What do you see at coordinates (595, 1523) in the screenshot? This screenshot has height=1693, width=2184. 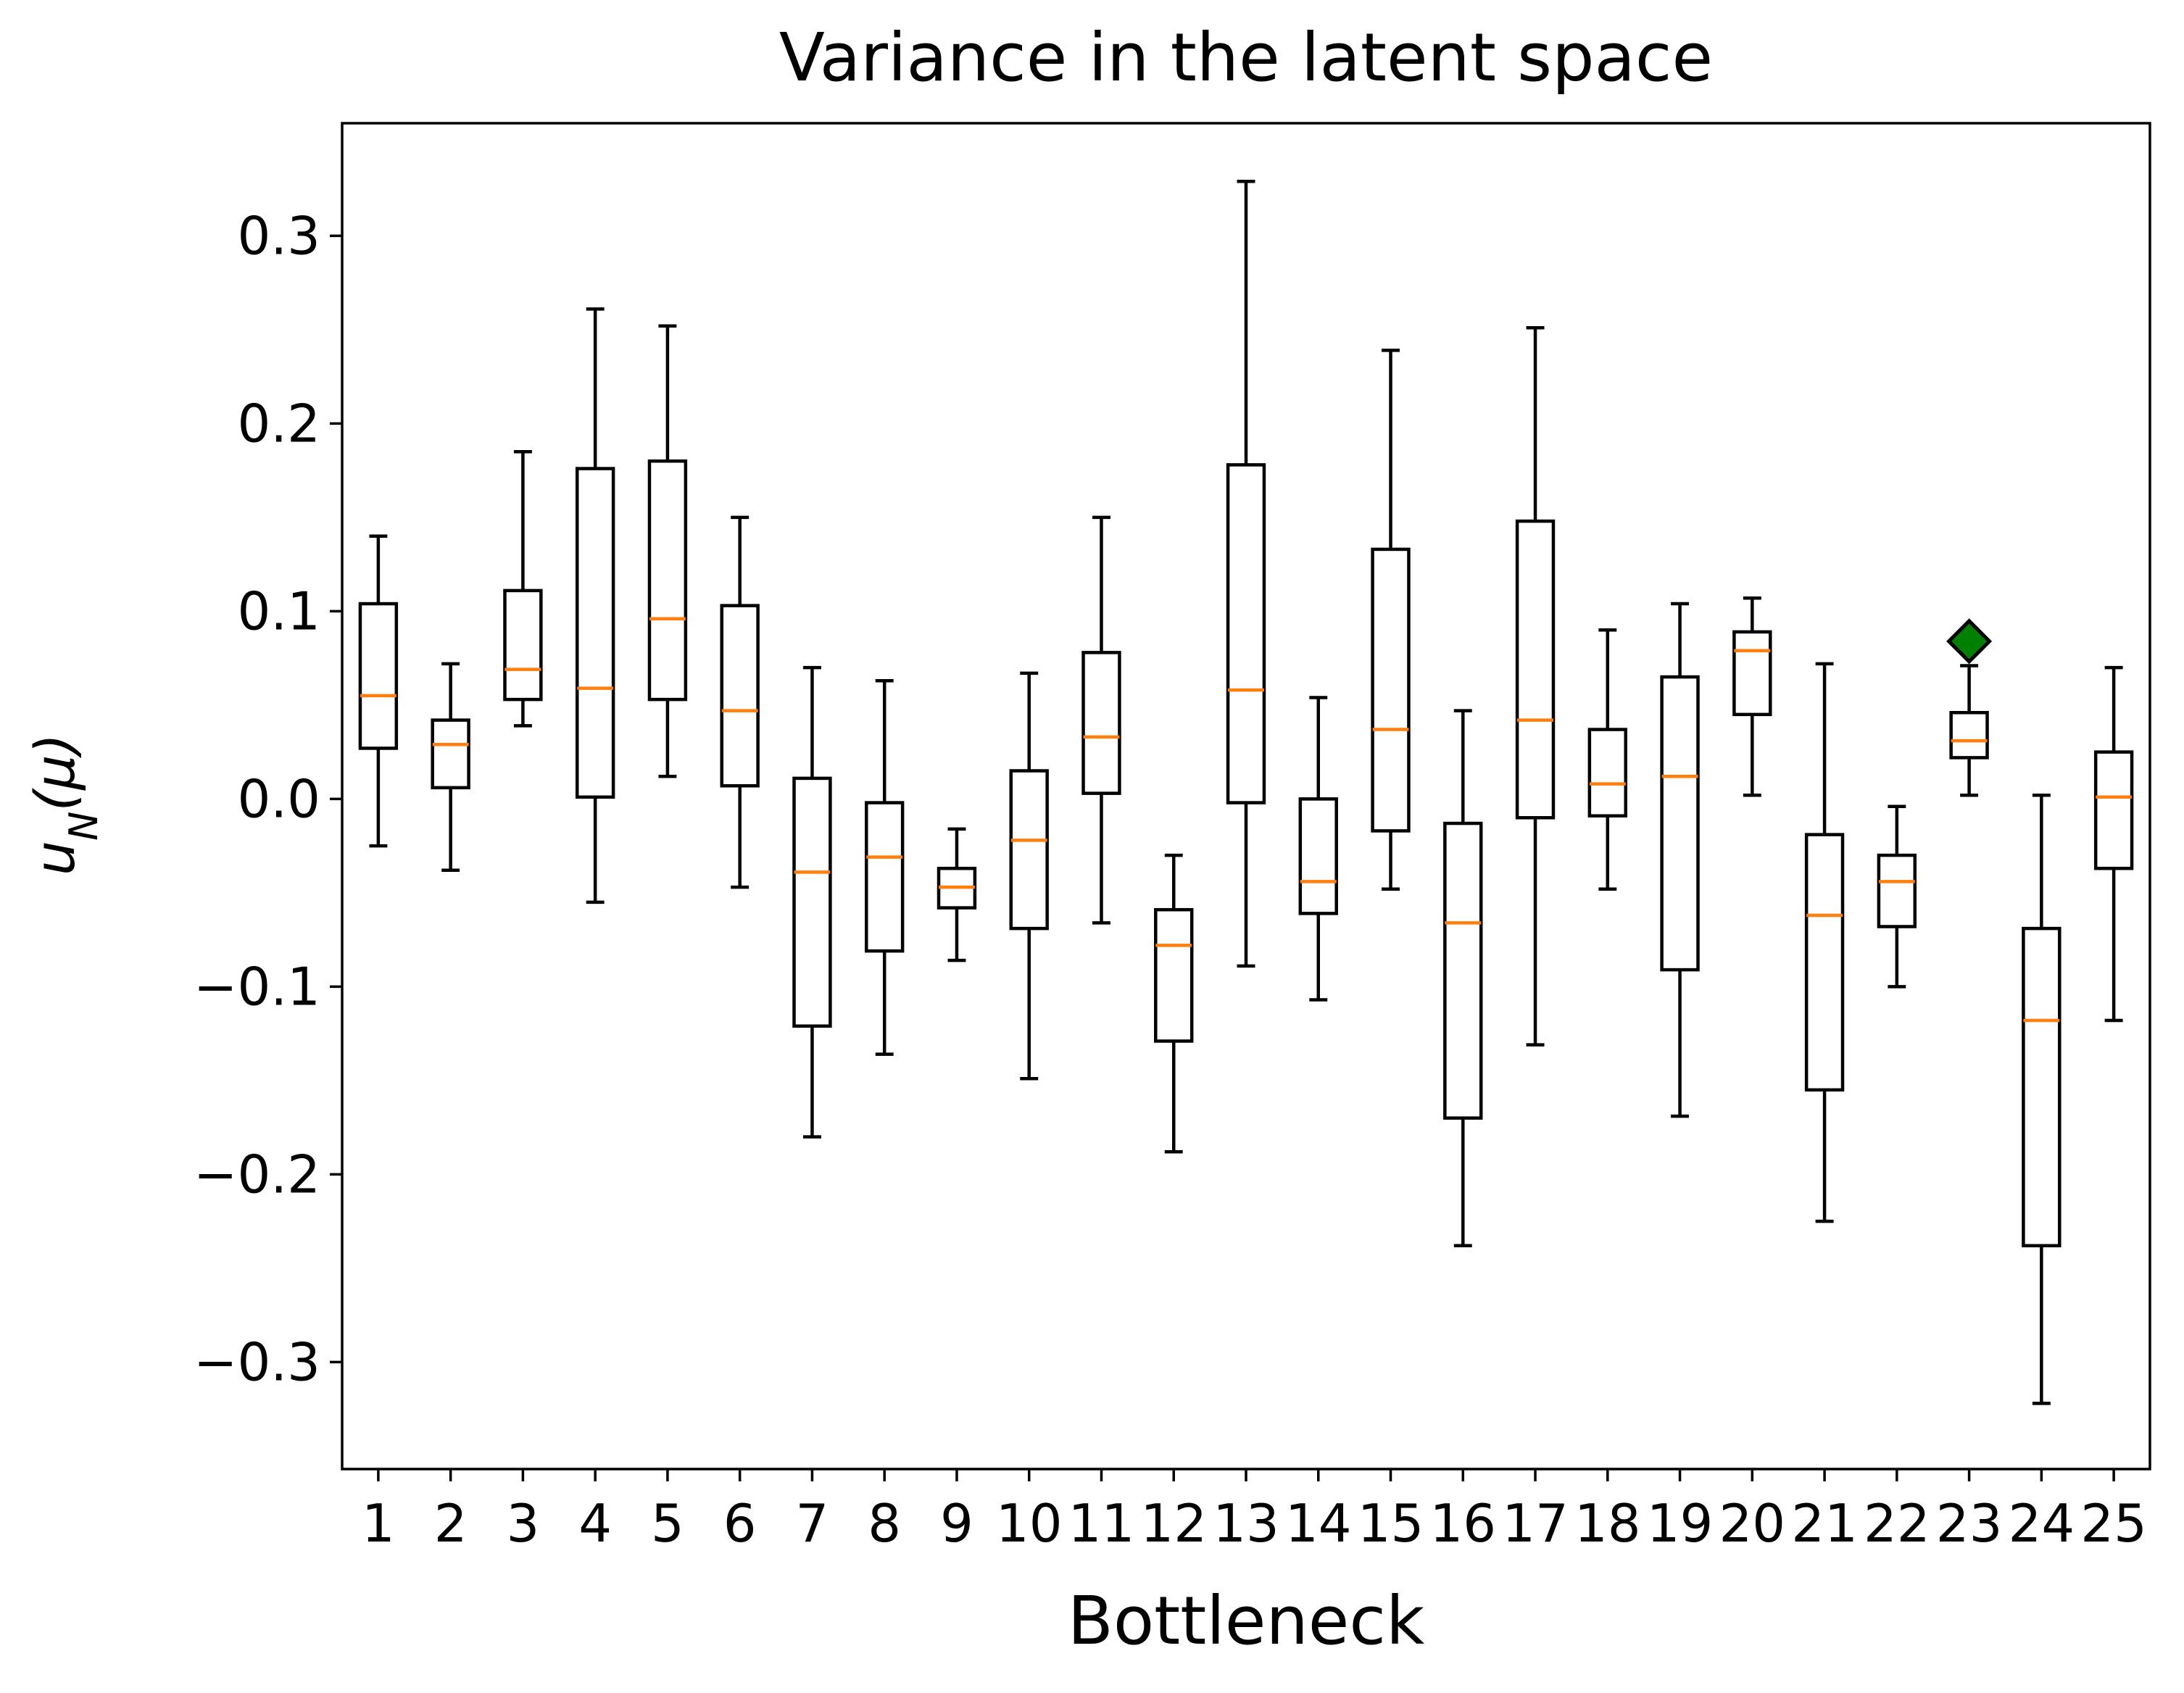 I see `x-tick-label: 4` at bounding box center [595, 1523].